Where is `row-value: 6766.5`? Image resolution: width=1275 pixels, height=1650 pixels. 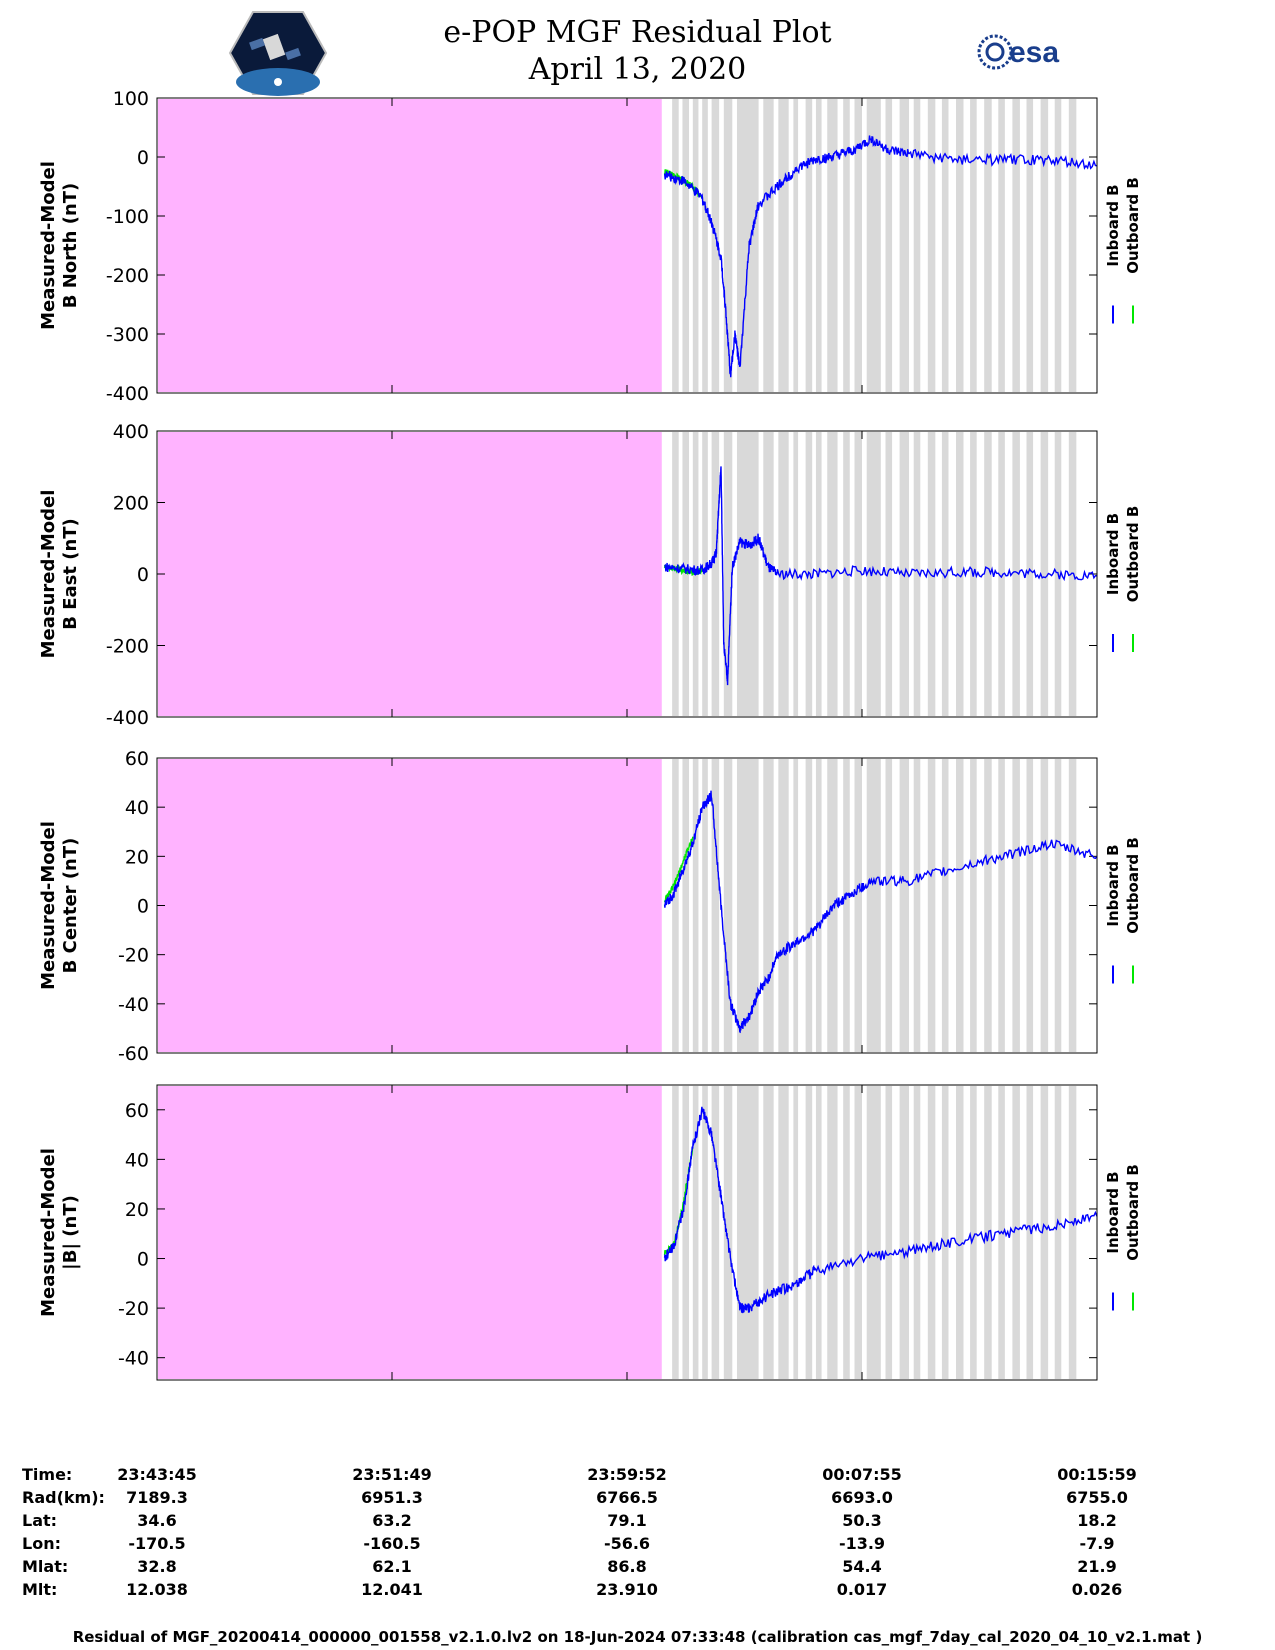
row-value: 6766.5 is located at coordinates (627, 1497).